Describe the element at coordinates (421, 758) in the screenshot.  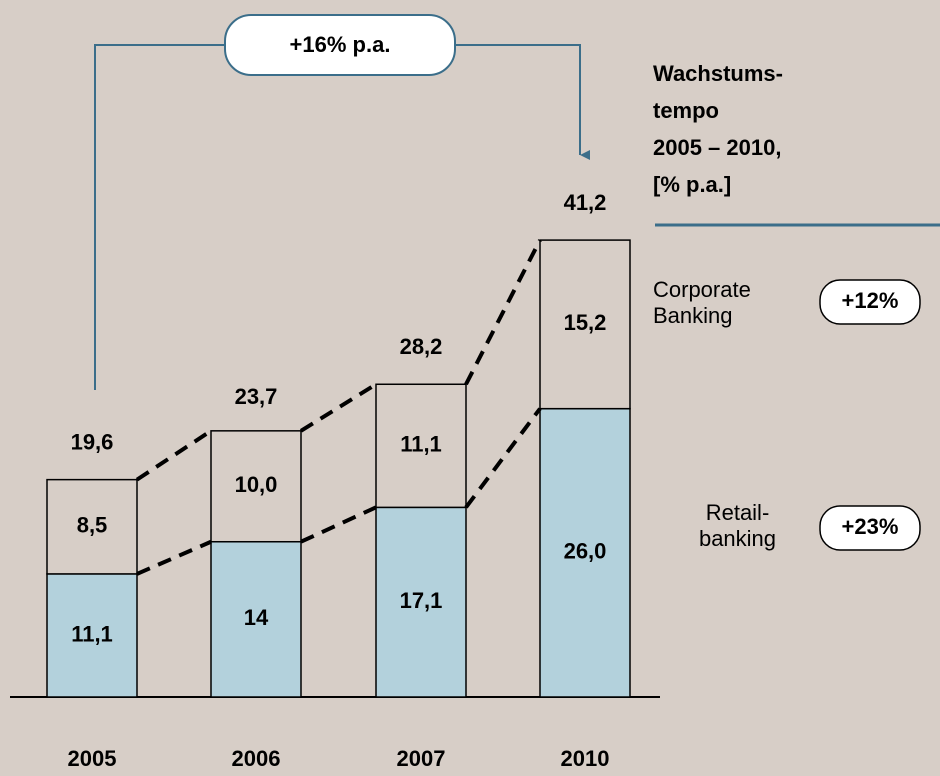
I see `x-tick-label: 2007` at that location.